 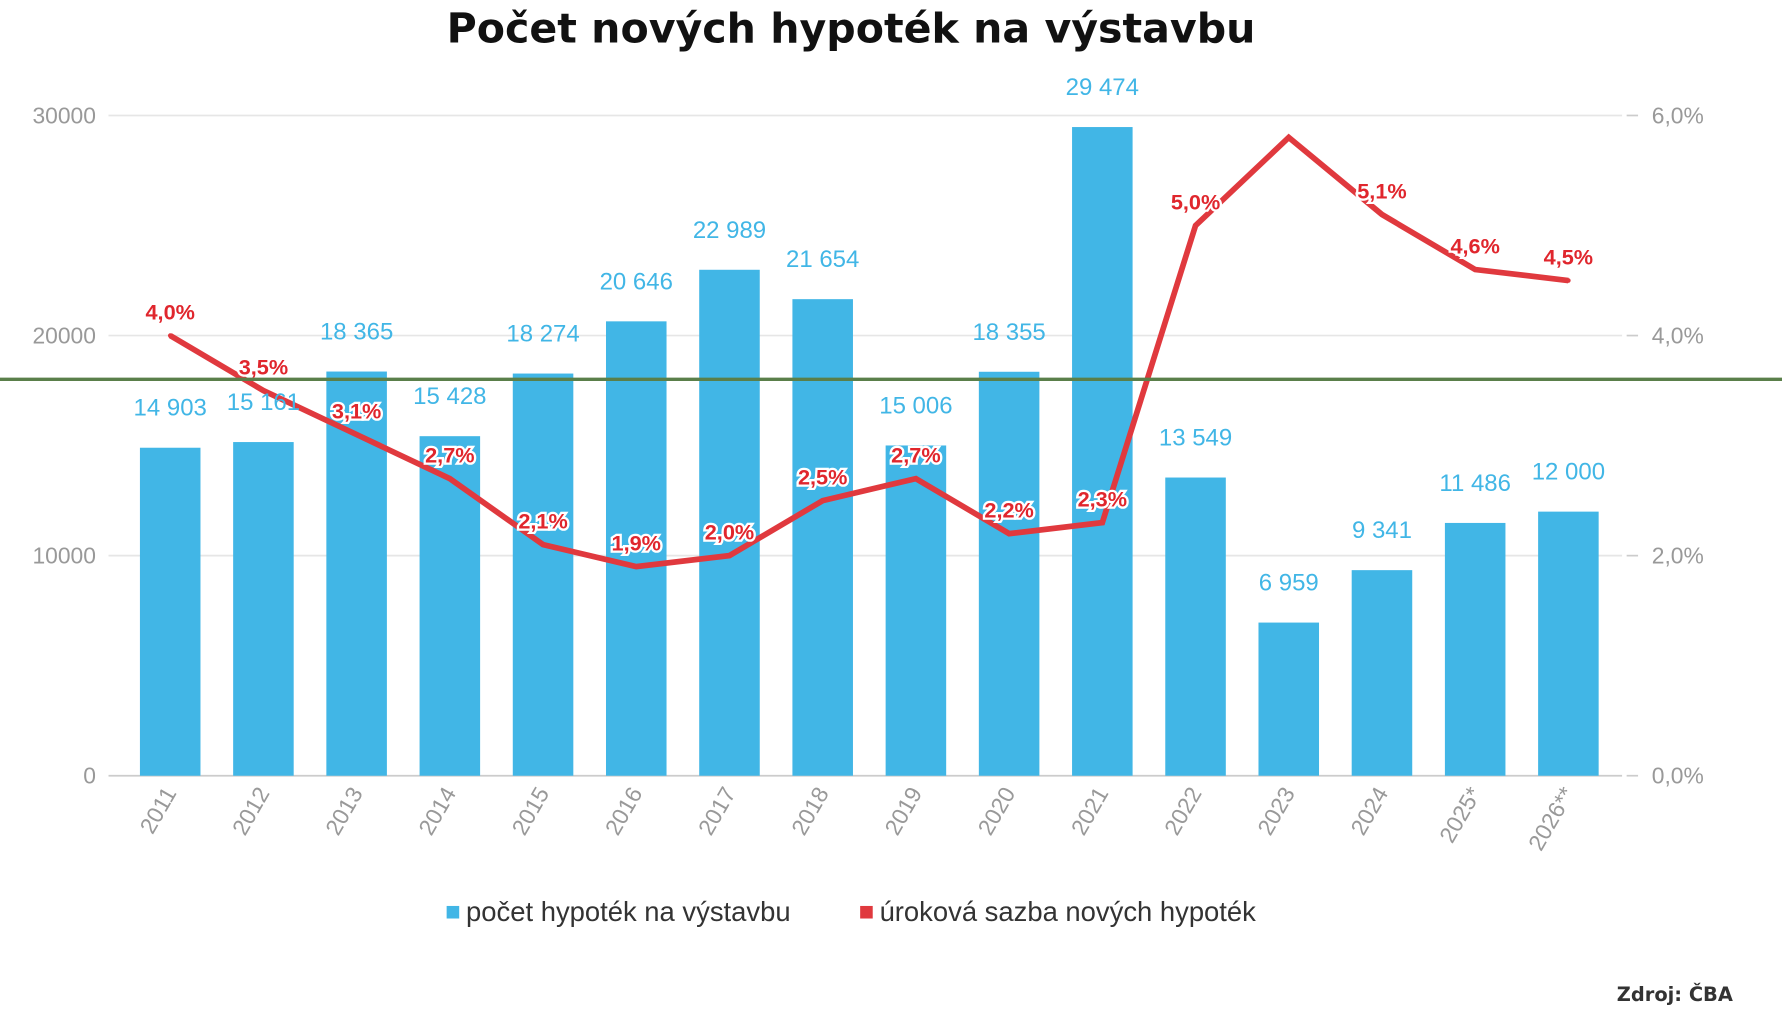 What do you see at coordinates (636, 281) in the screenshot?
I see `bar-value-label: 20 646` at bounding box center [636, 281].